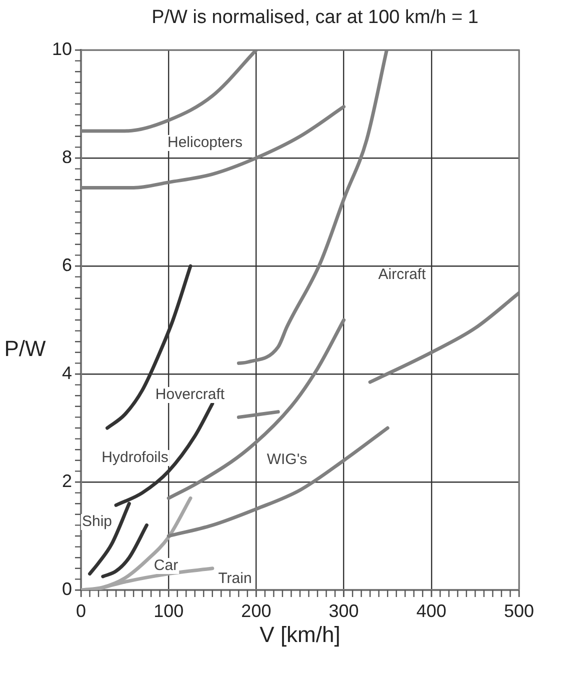 The image size is (571, 677). What do you see at coordinates (169, 610) in the screenshot?
I see `x-tick-label: 100` at bounding box center [169, 610].